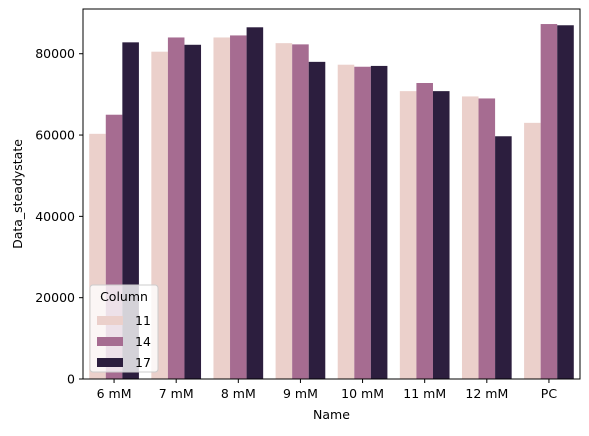 The width and height of the screenshot is (589, 436). What do you see at coordinates (143, 341) in the screenshot?
I see `legend-label: 14` at bounding box center [143, 341].